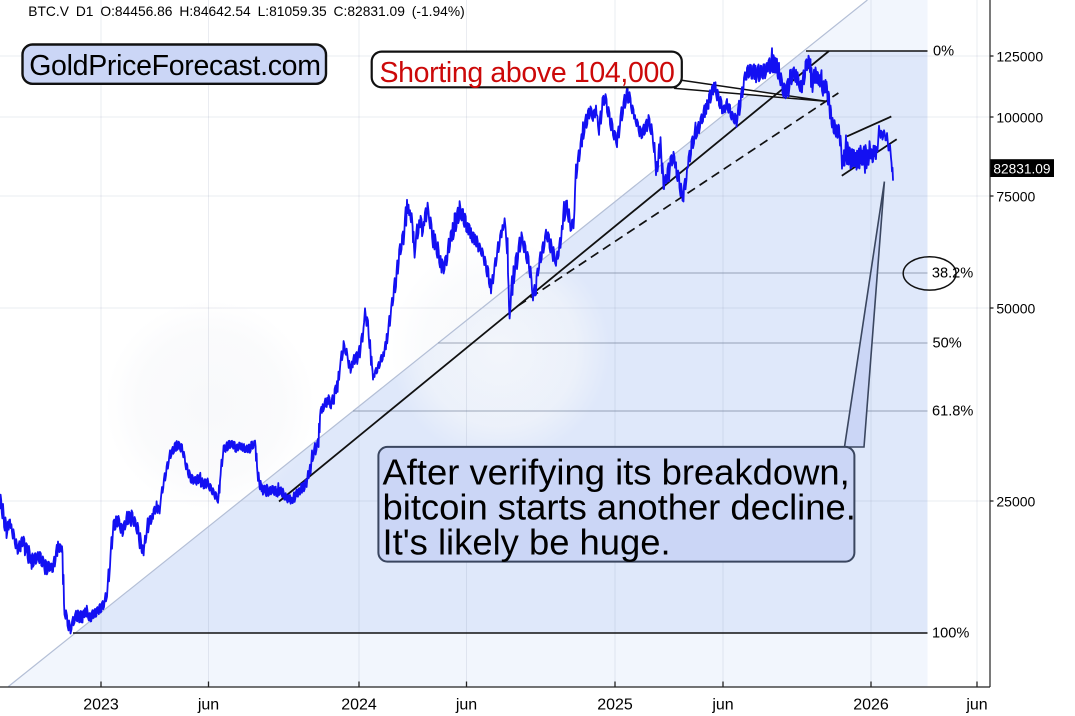  What do you see at coordinates (1019, 118) in the screenshot?
I see `svg-text: 100000` at bounding box center [1019, 118].